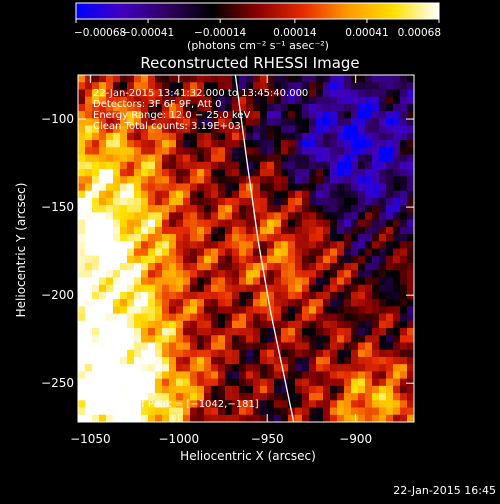 The height and width of the screenshot is (504, 500). Describe the element at coordinates (200, 93) in the screenshot. I see `annotation-time-range: 22-Jan-2015 13:41:32.000 to 13:45:40.000` at that location.